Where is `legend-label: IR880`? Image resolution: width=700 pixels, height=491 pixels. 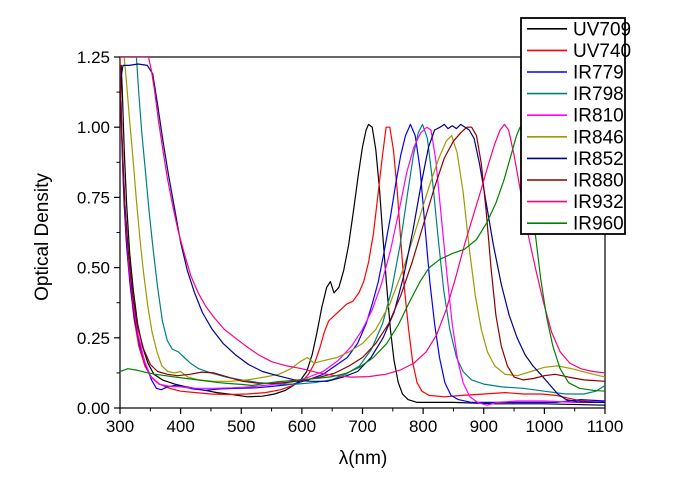 legend-label: IR880 is located at coordinates (598, 181).